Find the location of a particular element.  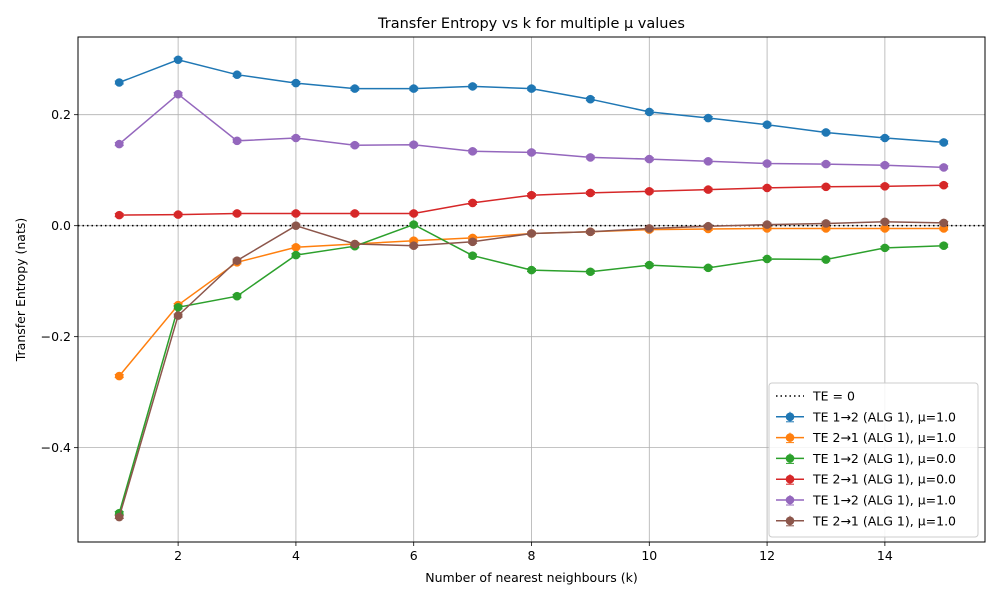

x-tick-label: 6 is located at coordinates (414, 555).